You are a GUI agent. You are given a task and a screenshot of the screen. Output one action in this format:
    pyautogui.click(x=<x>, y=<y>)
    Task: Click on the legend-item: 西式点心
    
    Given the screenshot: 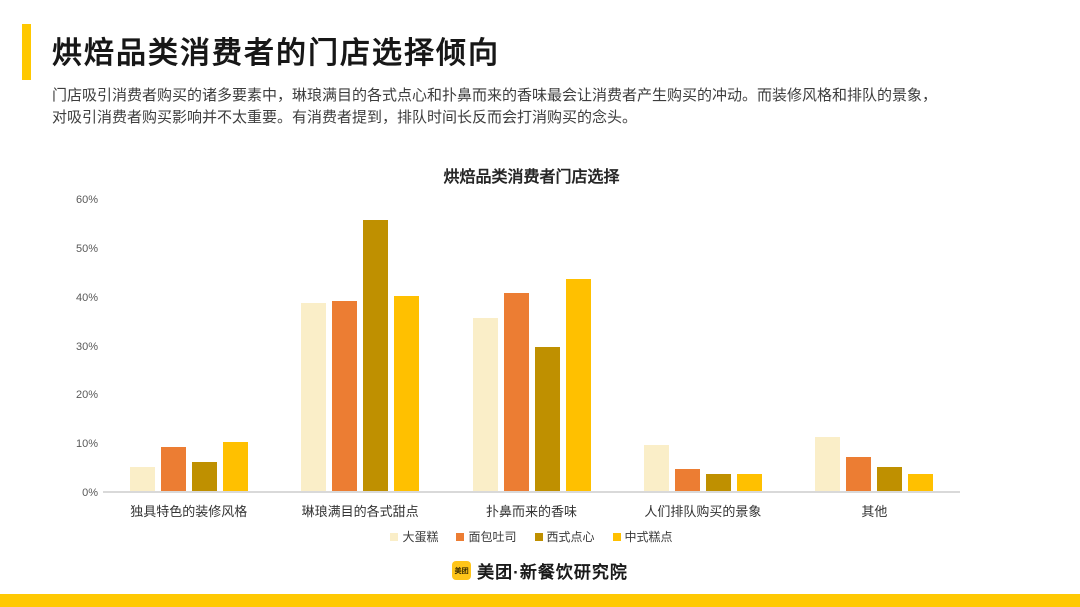 What is the action you would take?
    pyautogui.click(x=564, y=536)
    